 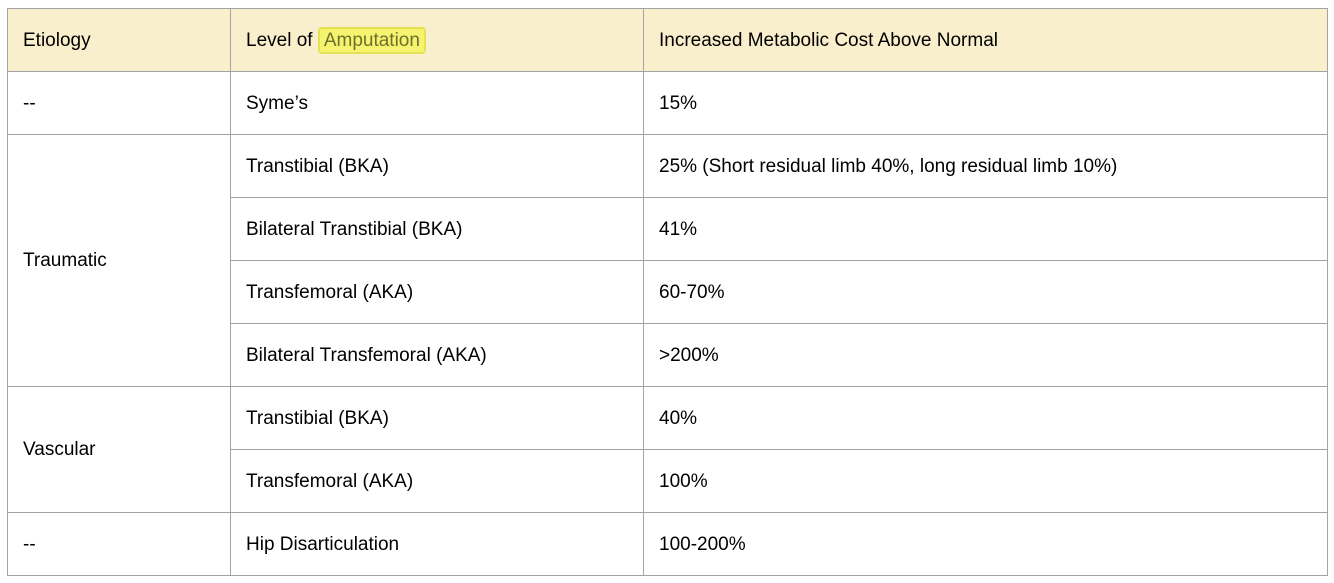 I want to click on cost-cell: 40%, so click(x=985, y=418).